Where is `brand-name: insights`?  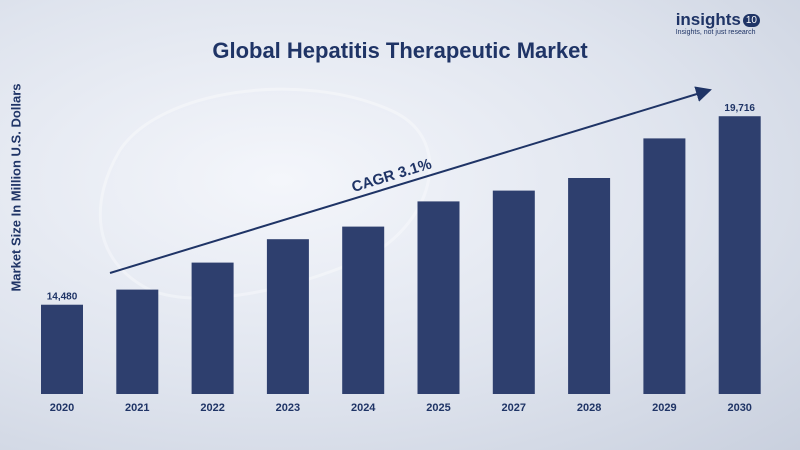
brand-name: insights is located at coordinates (708, 19).